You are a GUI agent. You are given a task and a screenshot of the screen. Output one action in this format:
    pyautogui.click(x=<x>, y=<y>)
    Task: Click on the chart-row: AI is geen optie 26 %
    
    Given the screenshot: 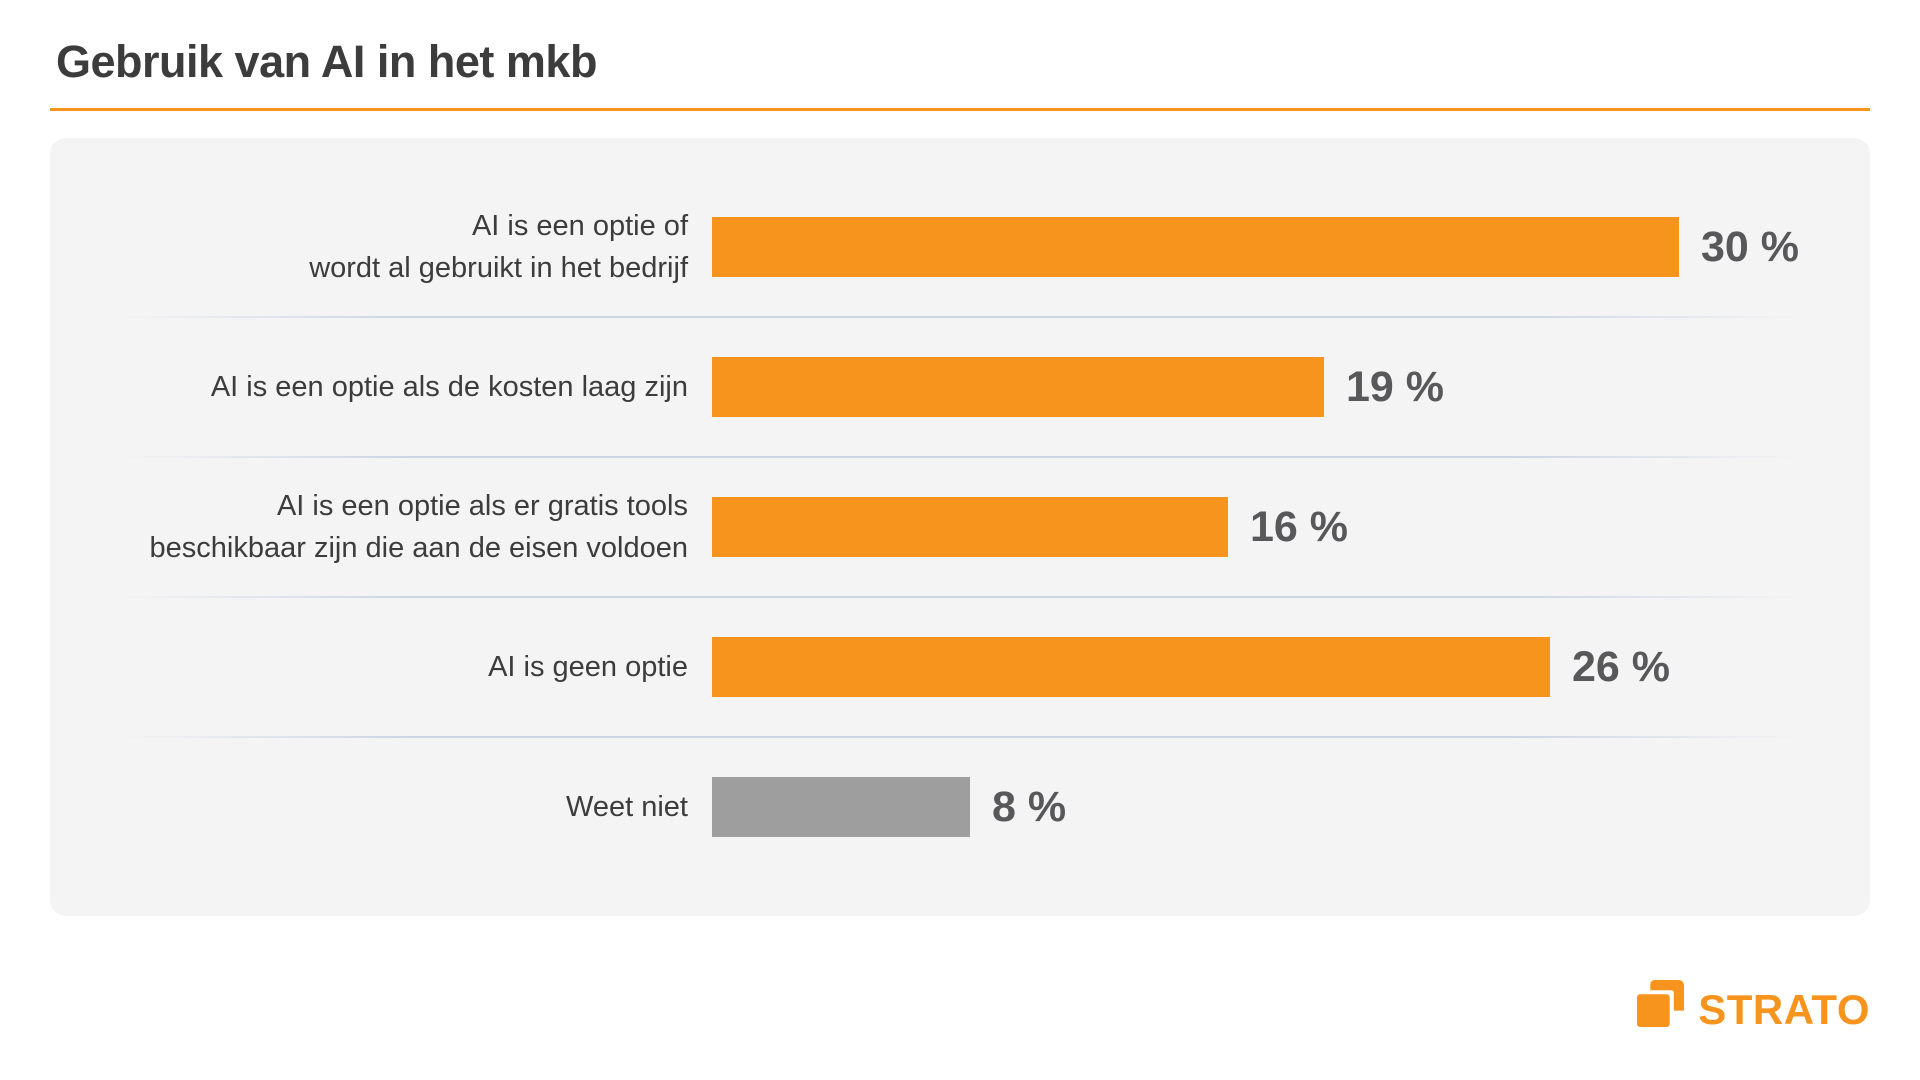 What is the action you would take?
    pyautogui.click(x=960, y=667)
    